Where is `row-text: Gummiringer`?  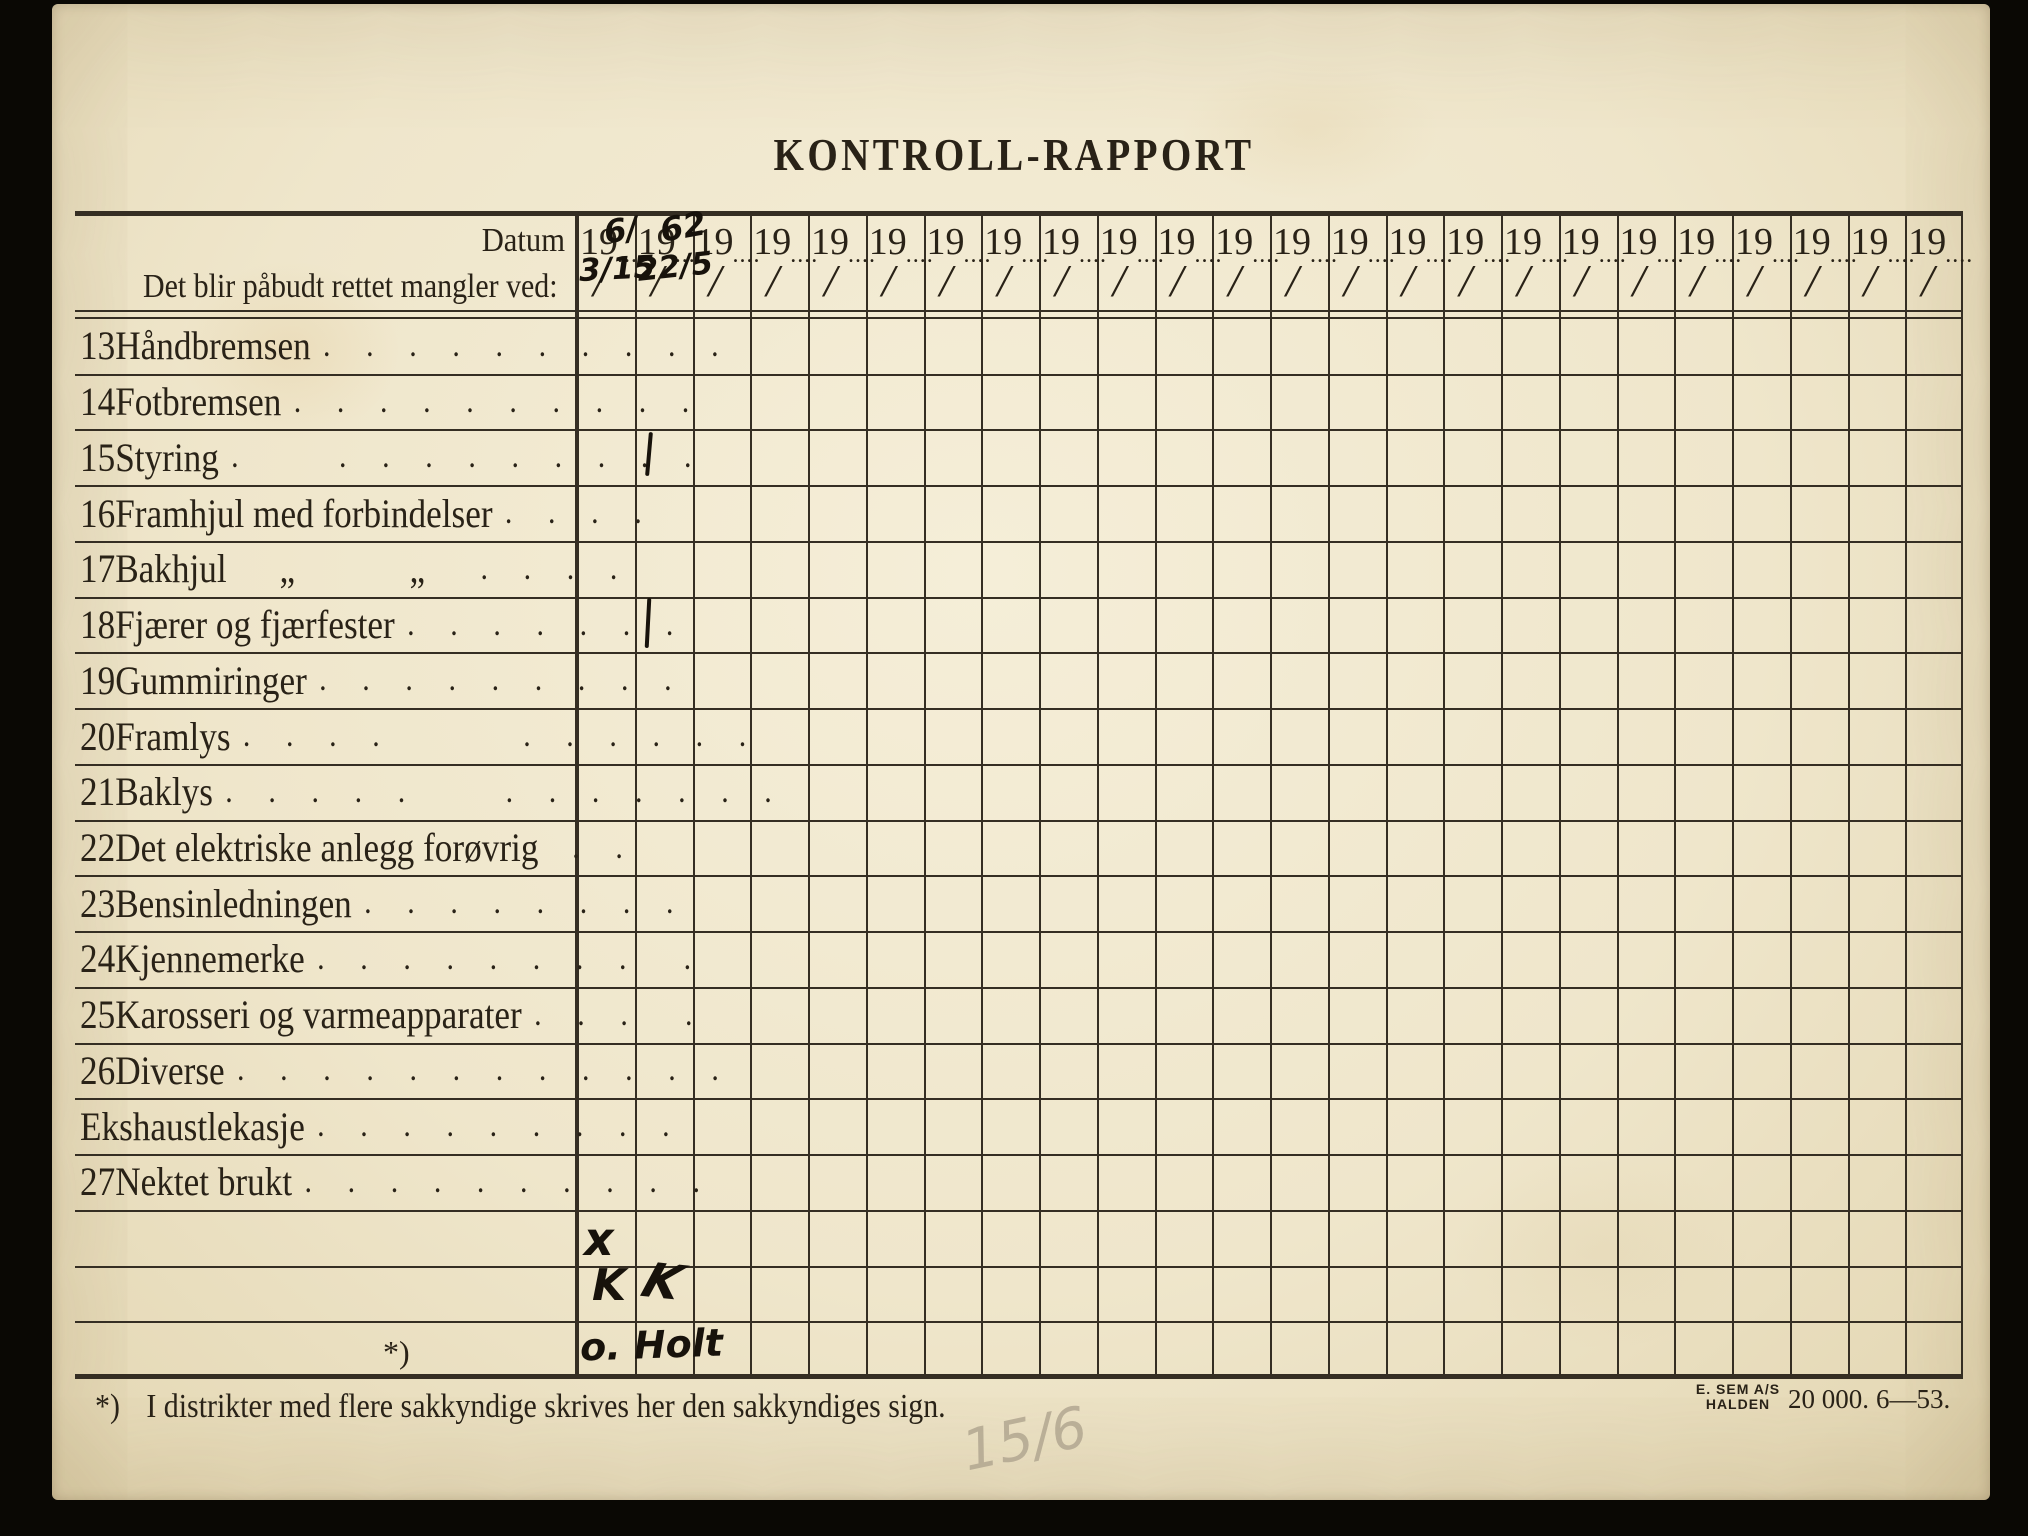 row-text: Gummiringer is located at coordinates (211, 680).